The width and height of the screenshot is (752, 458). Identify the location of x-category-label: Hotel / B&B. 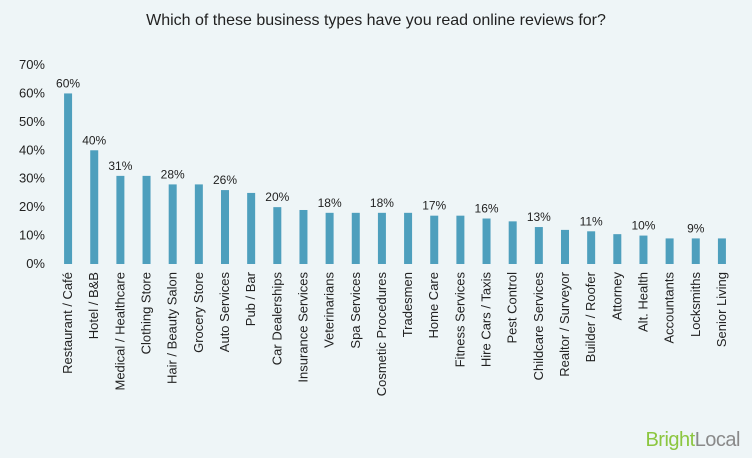
(93, 305).